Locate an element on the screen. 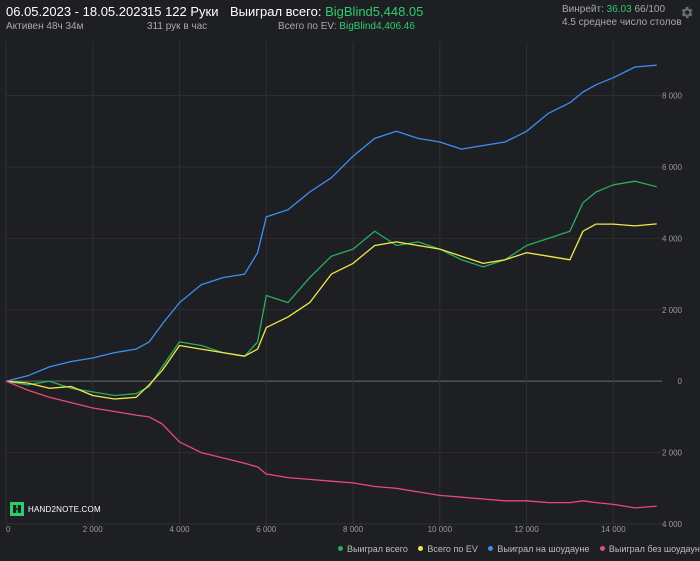 Image resolution: width=700 pixels, height=561 pixels. hand2note-logo: HAND2NOTE.COM is located at coordinates (55, 509).